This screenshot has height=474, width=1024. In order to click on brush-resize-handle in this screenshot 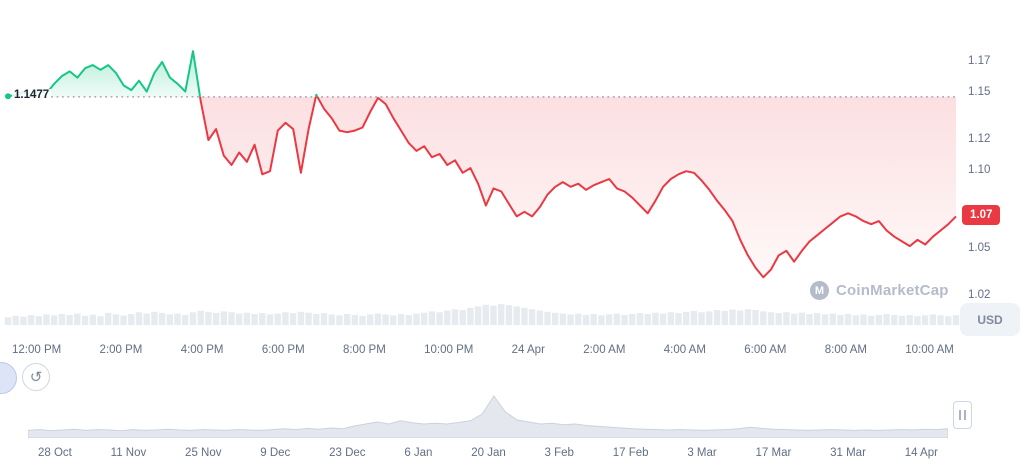, I will do `click(962, 415)`.